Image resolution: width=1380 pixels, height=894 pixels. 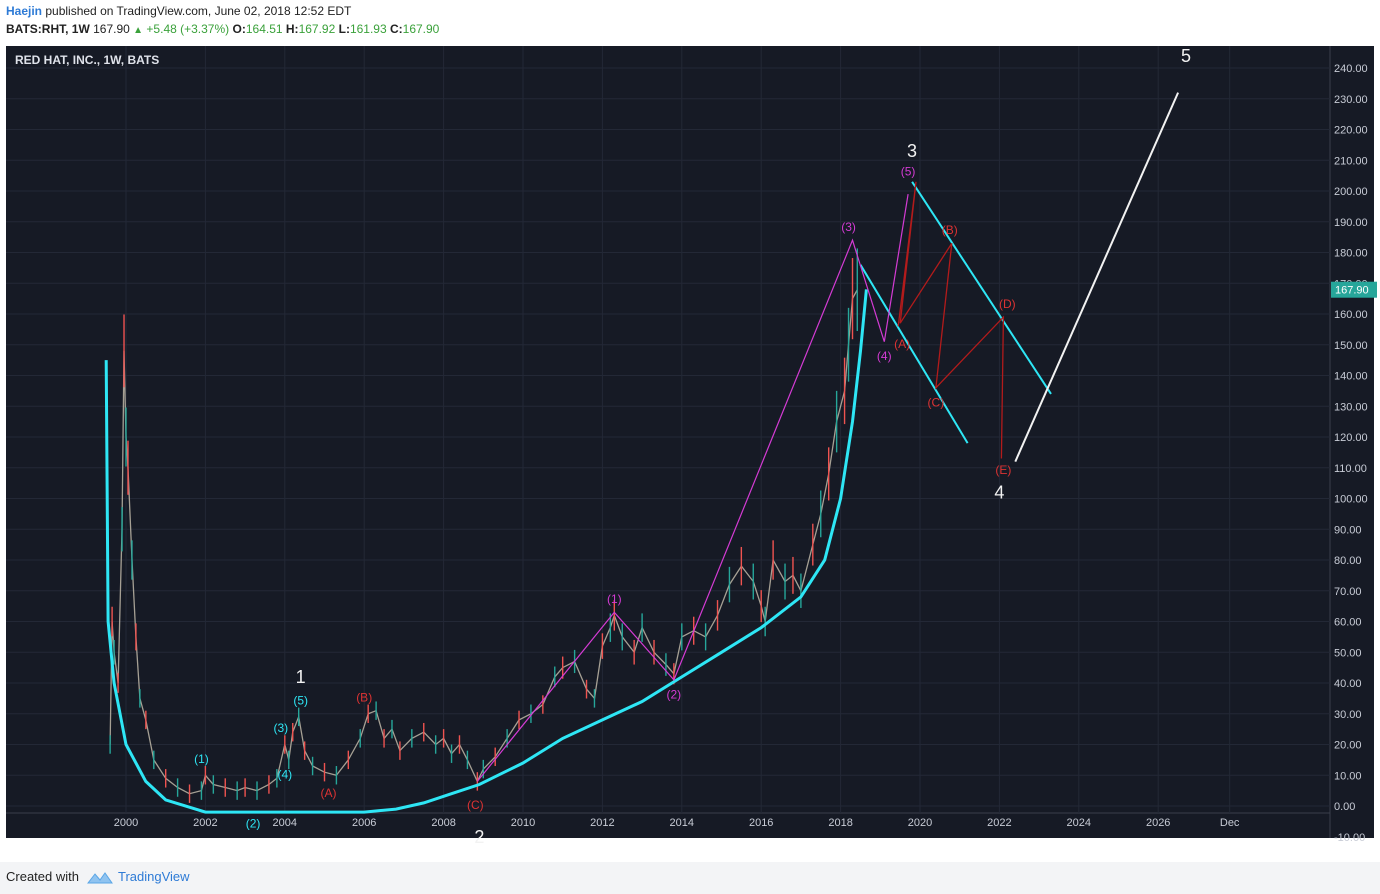 I want to click on low-label: L:, so click(x=344, y=29).